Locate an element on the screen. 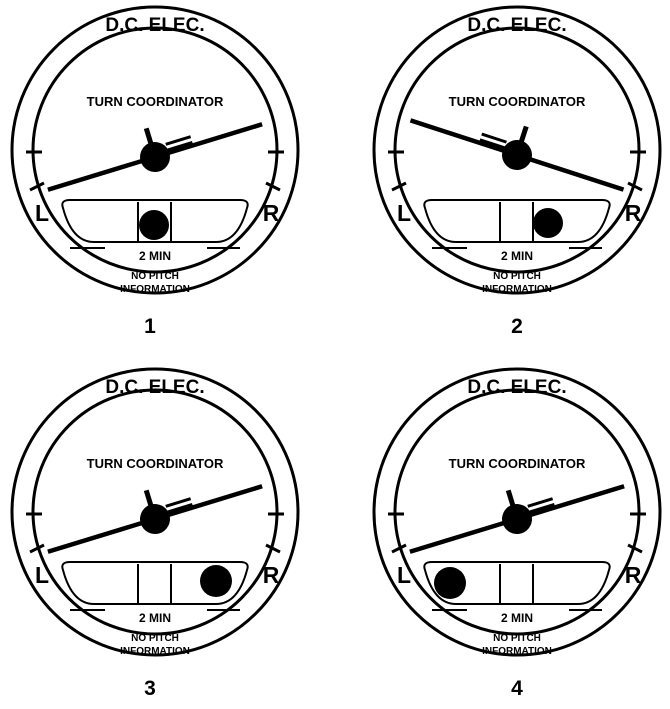 The image size is (670, 709). instrument-number: 3 is located at coordinates (150, 688).